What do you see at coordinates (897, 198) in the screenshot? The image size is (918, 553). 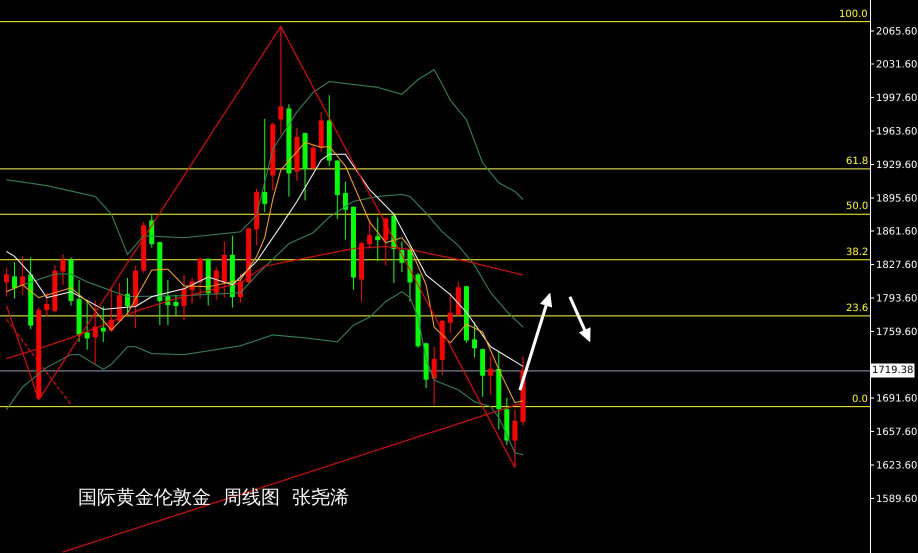 I see `y-tick-label: 1895.60` at bounding box center [897, 198].